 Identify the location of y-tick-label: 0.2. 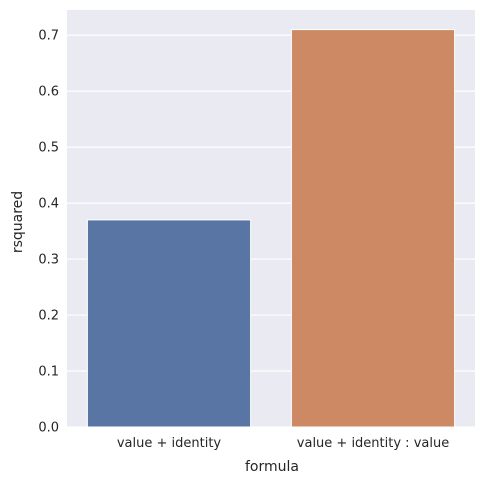
(48, 316).